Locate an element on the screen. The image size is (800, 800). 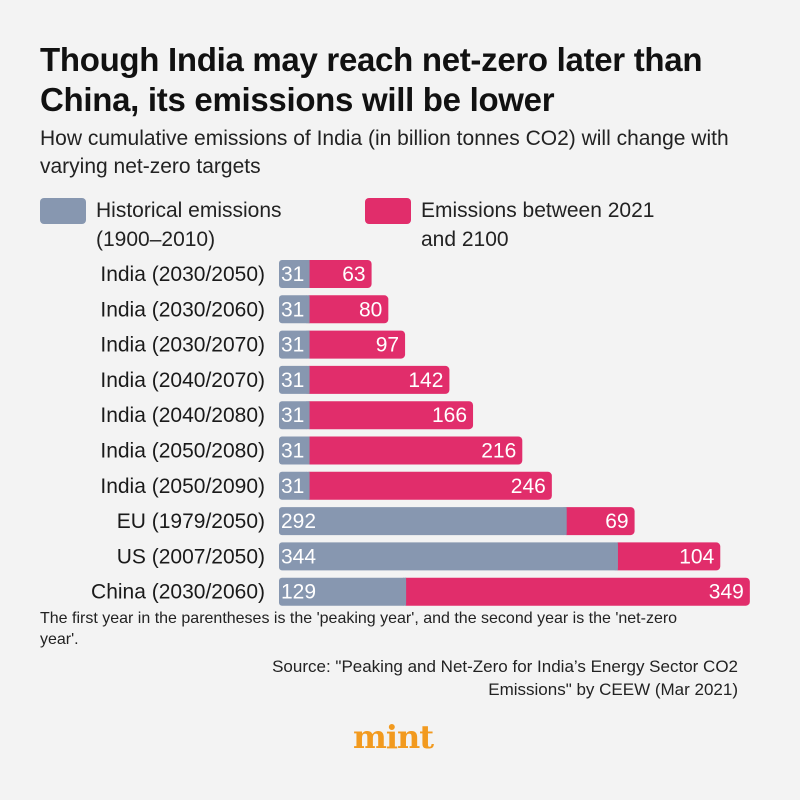
data-label-future: 63 is located at coordinates (353, 274).